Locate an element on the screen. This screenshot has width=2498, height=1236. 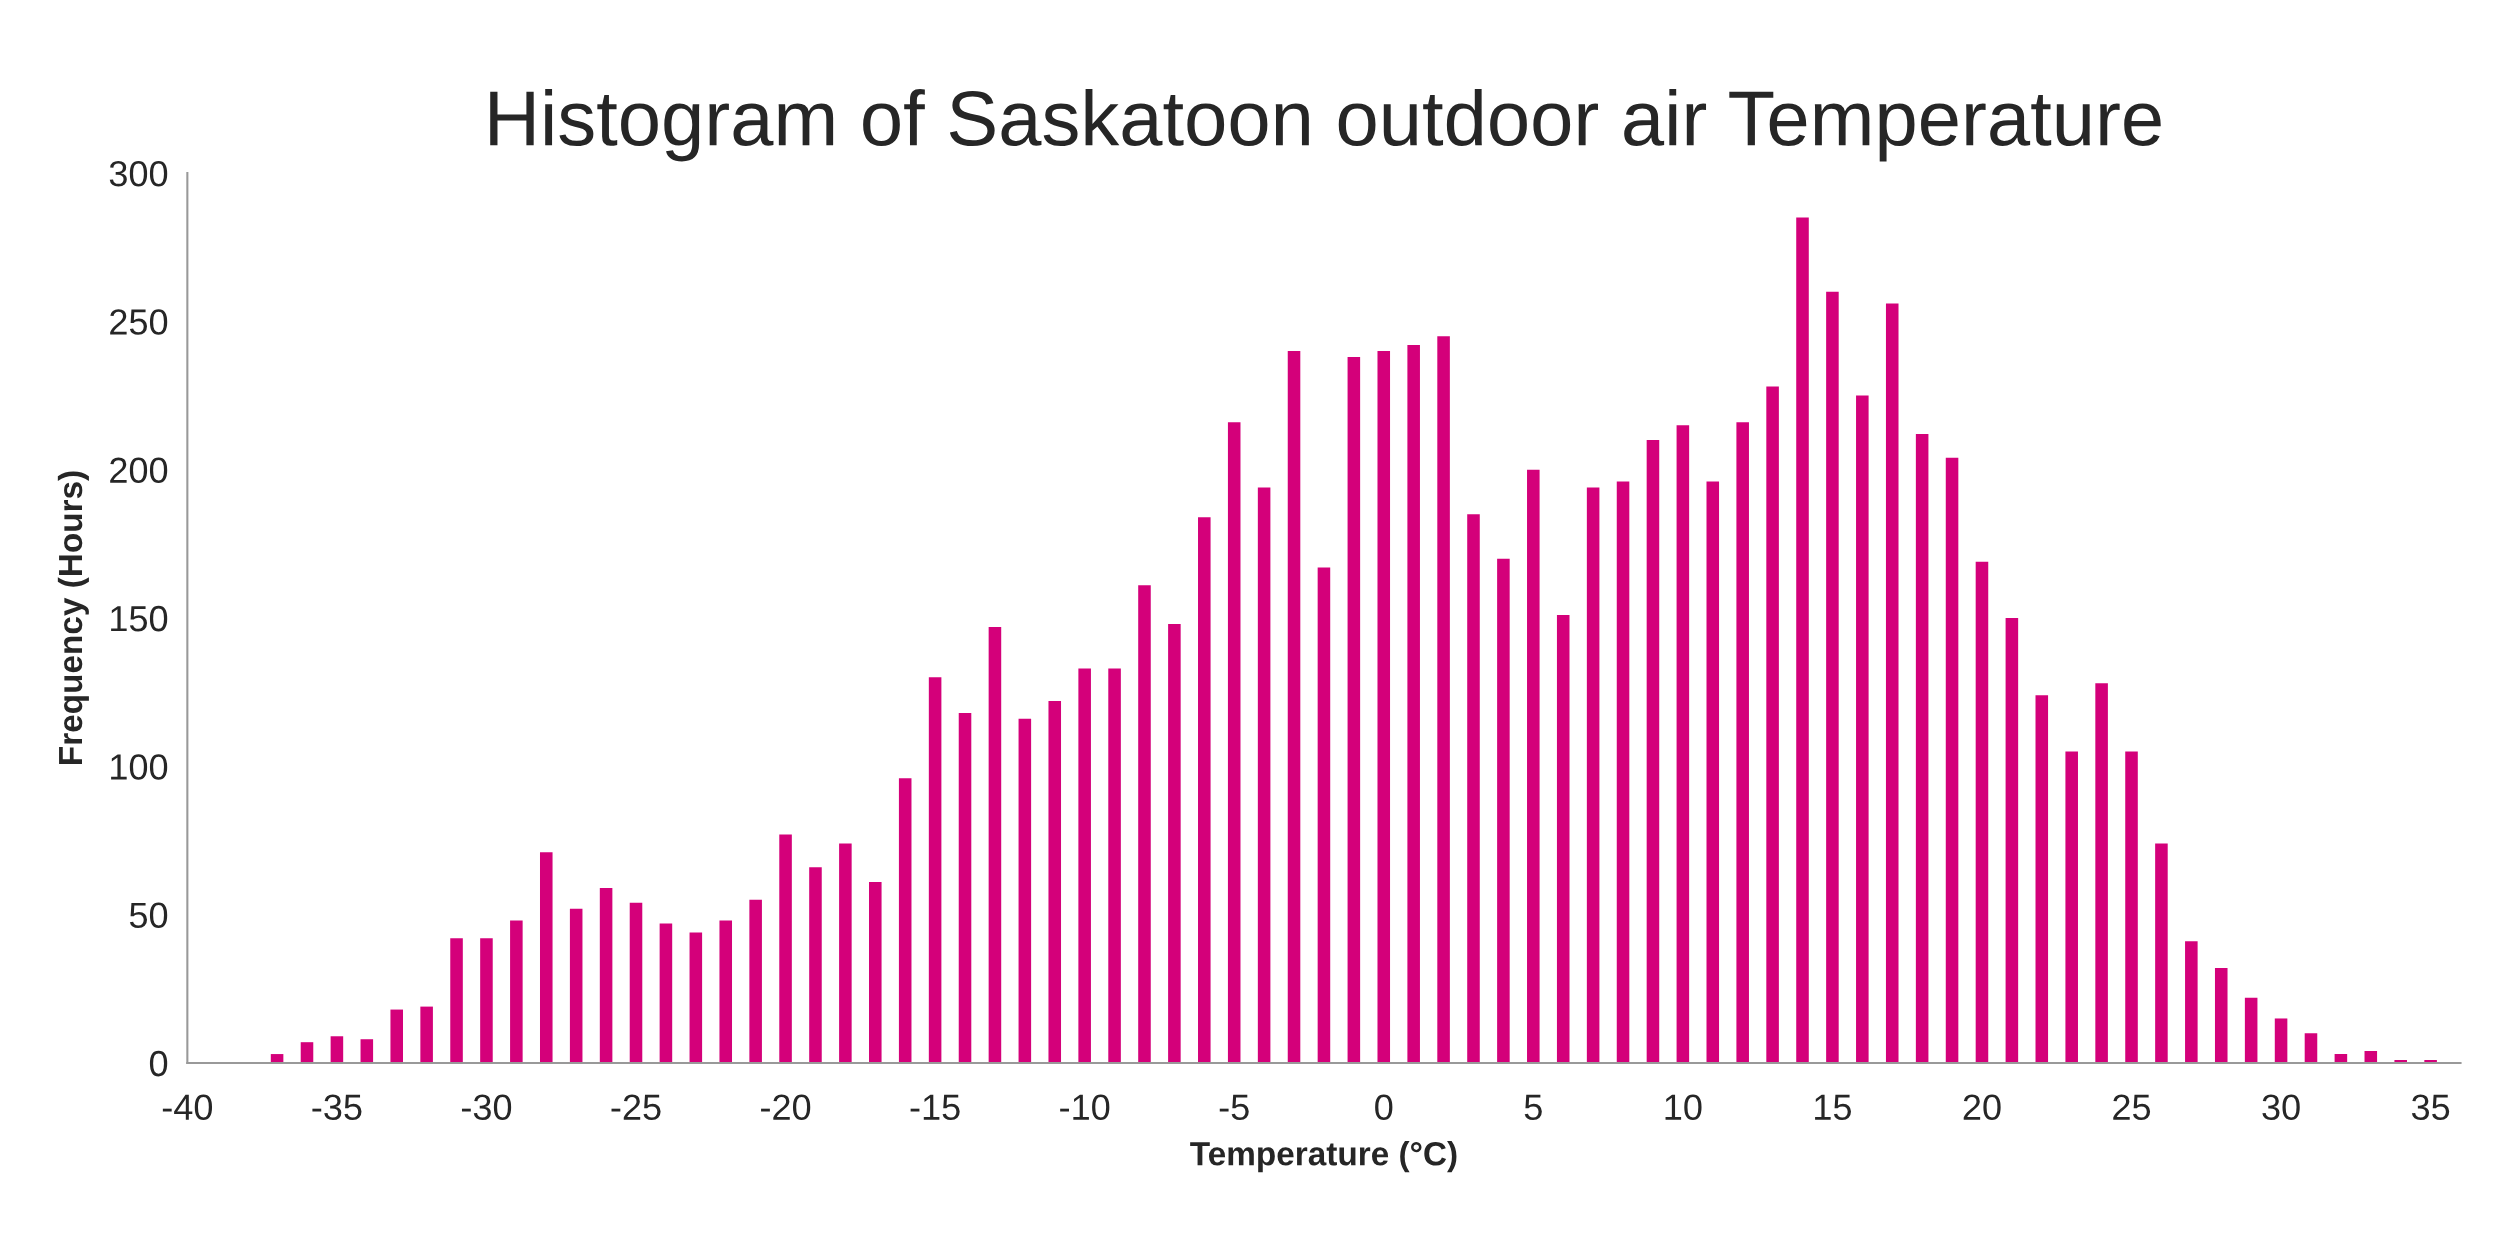
y-tick-label: 50 is located at coordinates (148, 915).